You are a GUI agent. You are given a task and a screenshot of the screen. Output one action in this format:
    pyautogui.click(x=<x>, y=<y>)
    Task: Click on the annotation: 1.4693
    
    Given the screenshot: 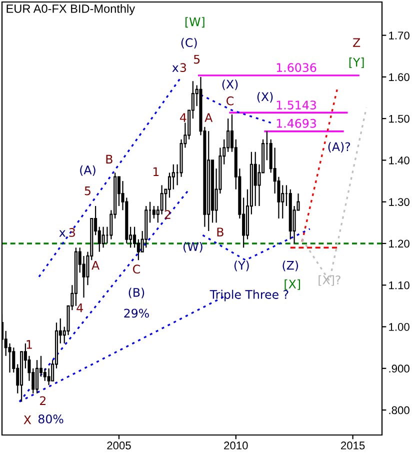 What is the action you would take?
    pyautogui.click(x=296, y=123)
    